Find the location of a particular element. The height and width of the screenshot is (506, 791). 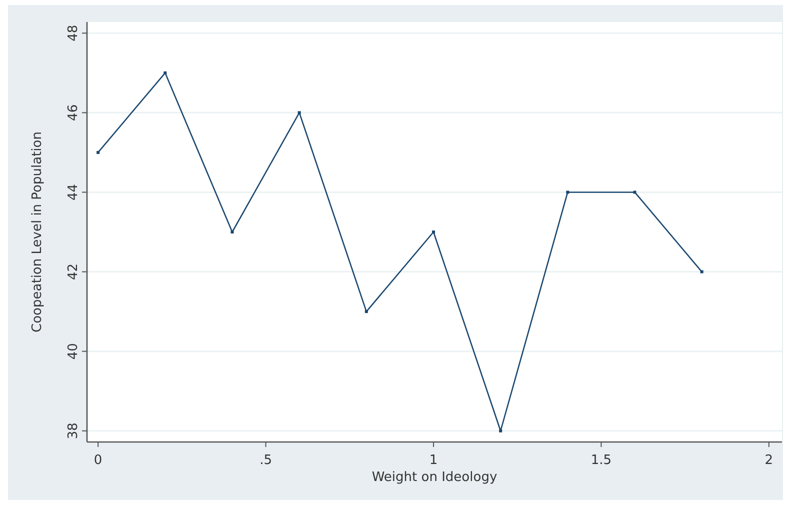

x-axis-title: Weight on Ideology is located at coordinates (435, 477).